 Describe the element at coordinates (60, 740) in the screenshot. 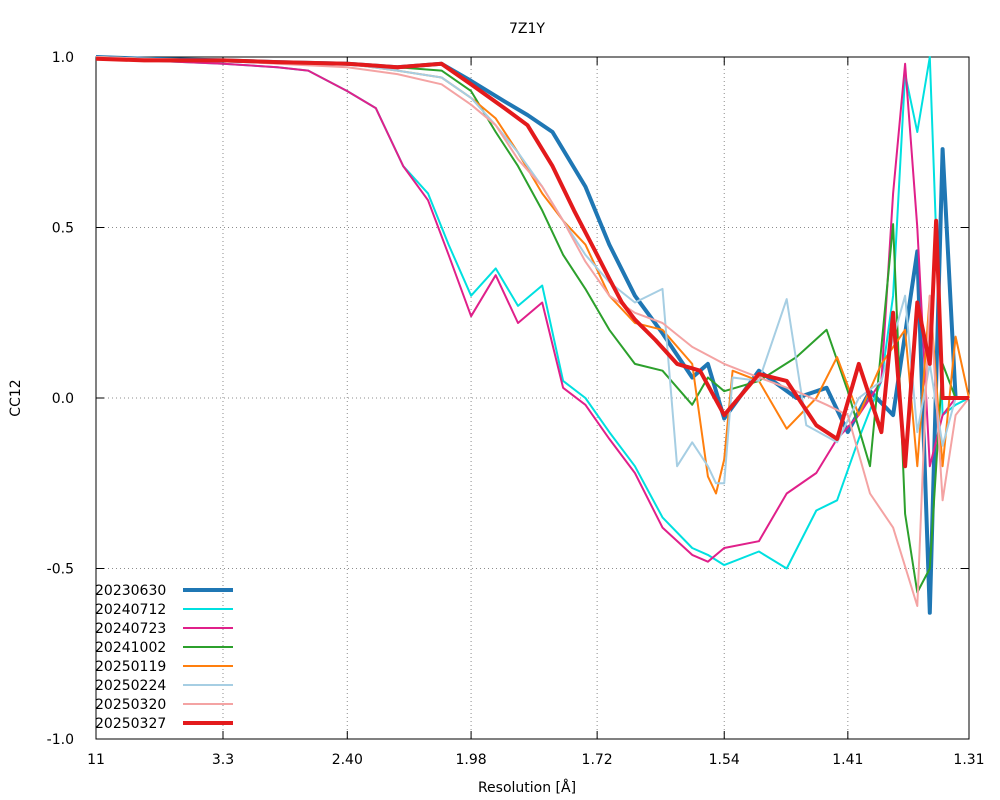

I see `y-tick-label: -1.0` at that location.